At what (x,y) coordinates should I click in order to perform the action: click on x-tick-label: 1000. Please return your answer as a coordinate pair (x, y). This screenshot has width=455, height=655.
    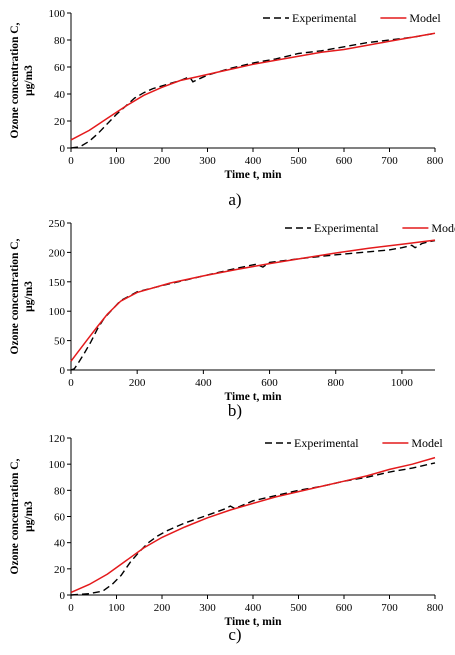
    Looking at the image, I should click on (402, 383).